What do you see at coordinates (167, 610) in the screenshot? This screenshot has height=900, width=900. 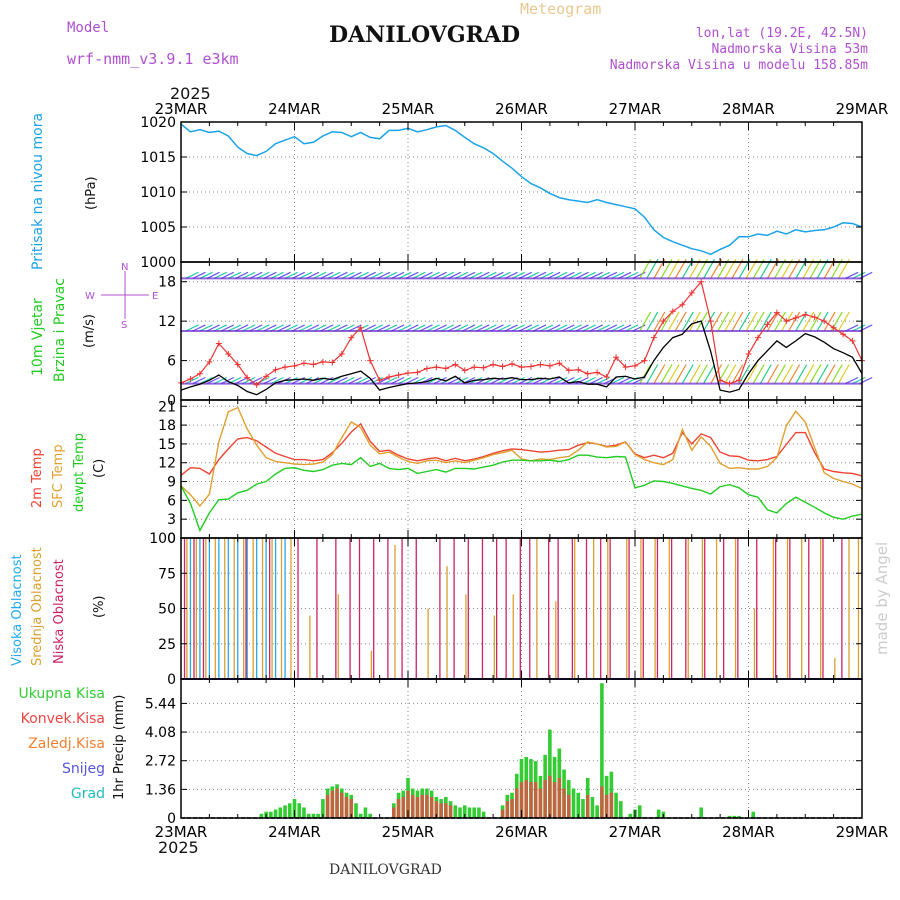 I see `y-tick-label: 50` at bounding box center [167, 610].